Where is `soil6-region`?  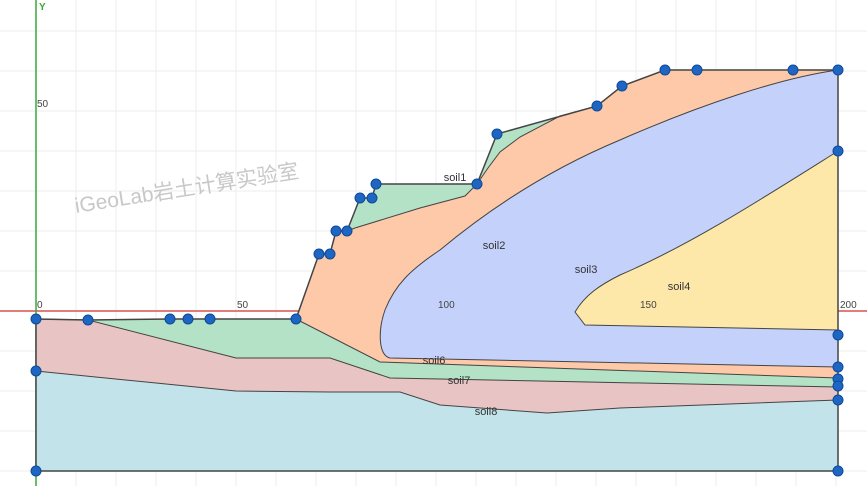 soil6-region is located at coordinates (463, 353).